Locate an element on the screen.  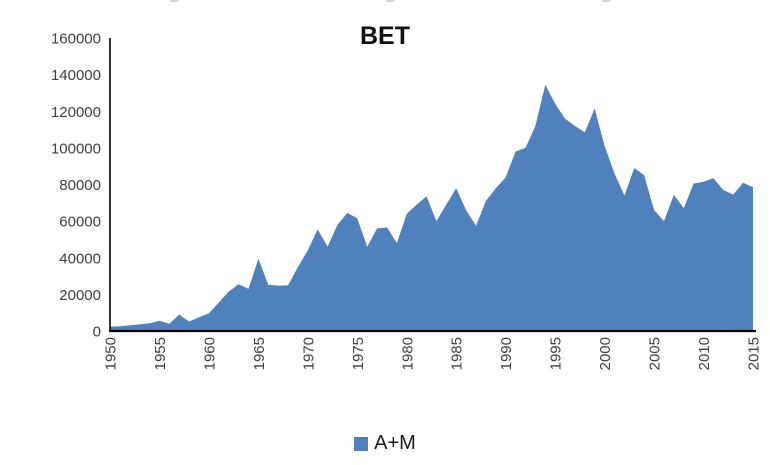
y-axis-tick-label: 80000 is located at coordinates (80, 185).